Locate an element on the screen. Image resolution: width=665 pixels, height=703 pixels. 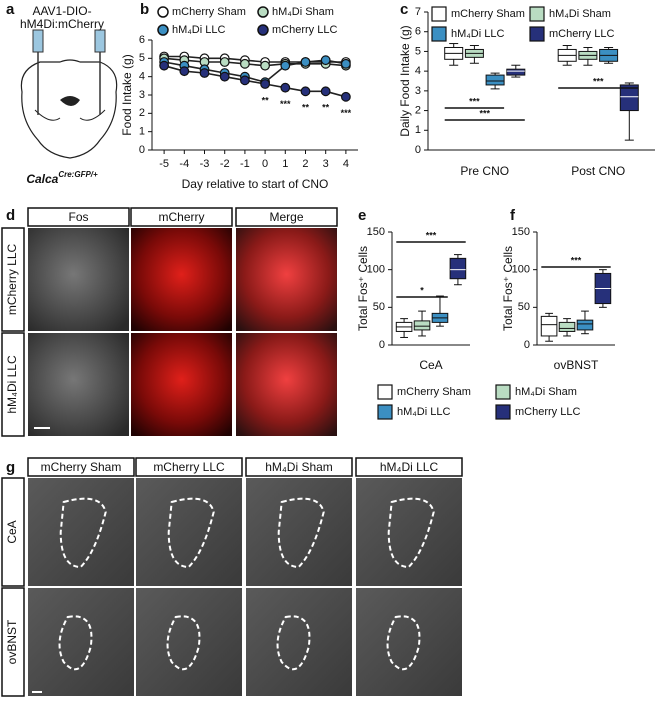
y-axis-label: Food Intake (g) is located at coordinates (127, 94).